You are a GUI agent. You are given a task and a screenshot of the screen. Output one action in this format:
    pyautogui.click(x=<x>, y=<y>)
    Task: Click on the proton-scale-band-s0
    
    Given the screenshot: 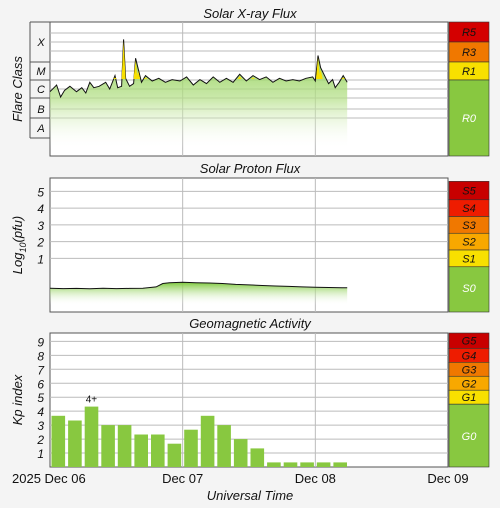 What is the action you would take?
    pyautogui.click(x=469, y=289)
    